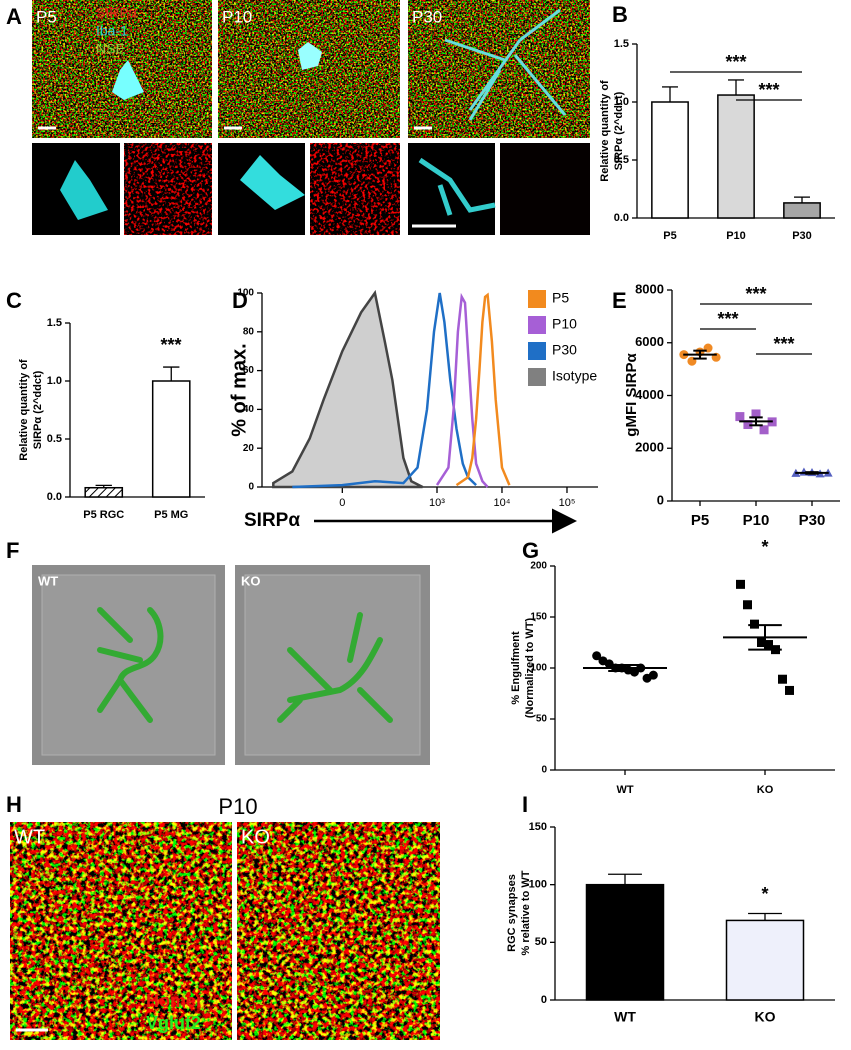  Describe the element at coordinates (649, 341) in the screenshot. I see `y-tick-label: 6000` at that location.